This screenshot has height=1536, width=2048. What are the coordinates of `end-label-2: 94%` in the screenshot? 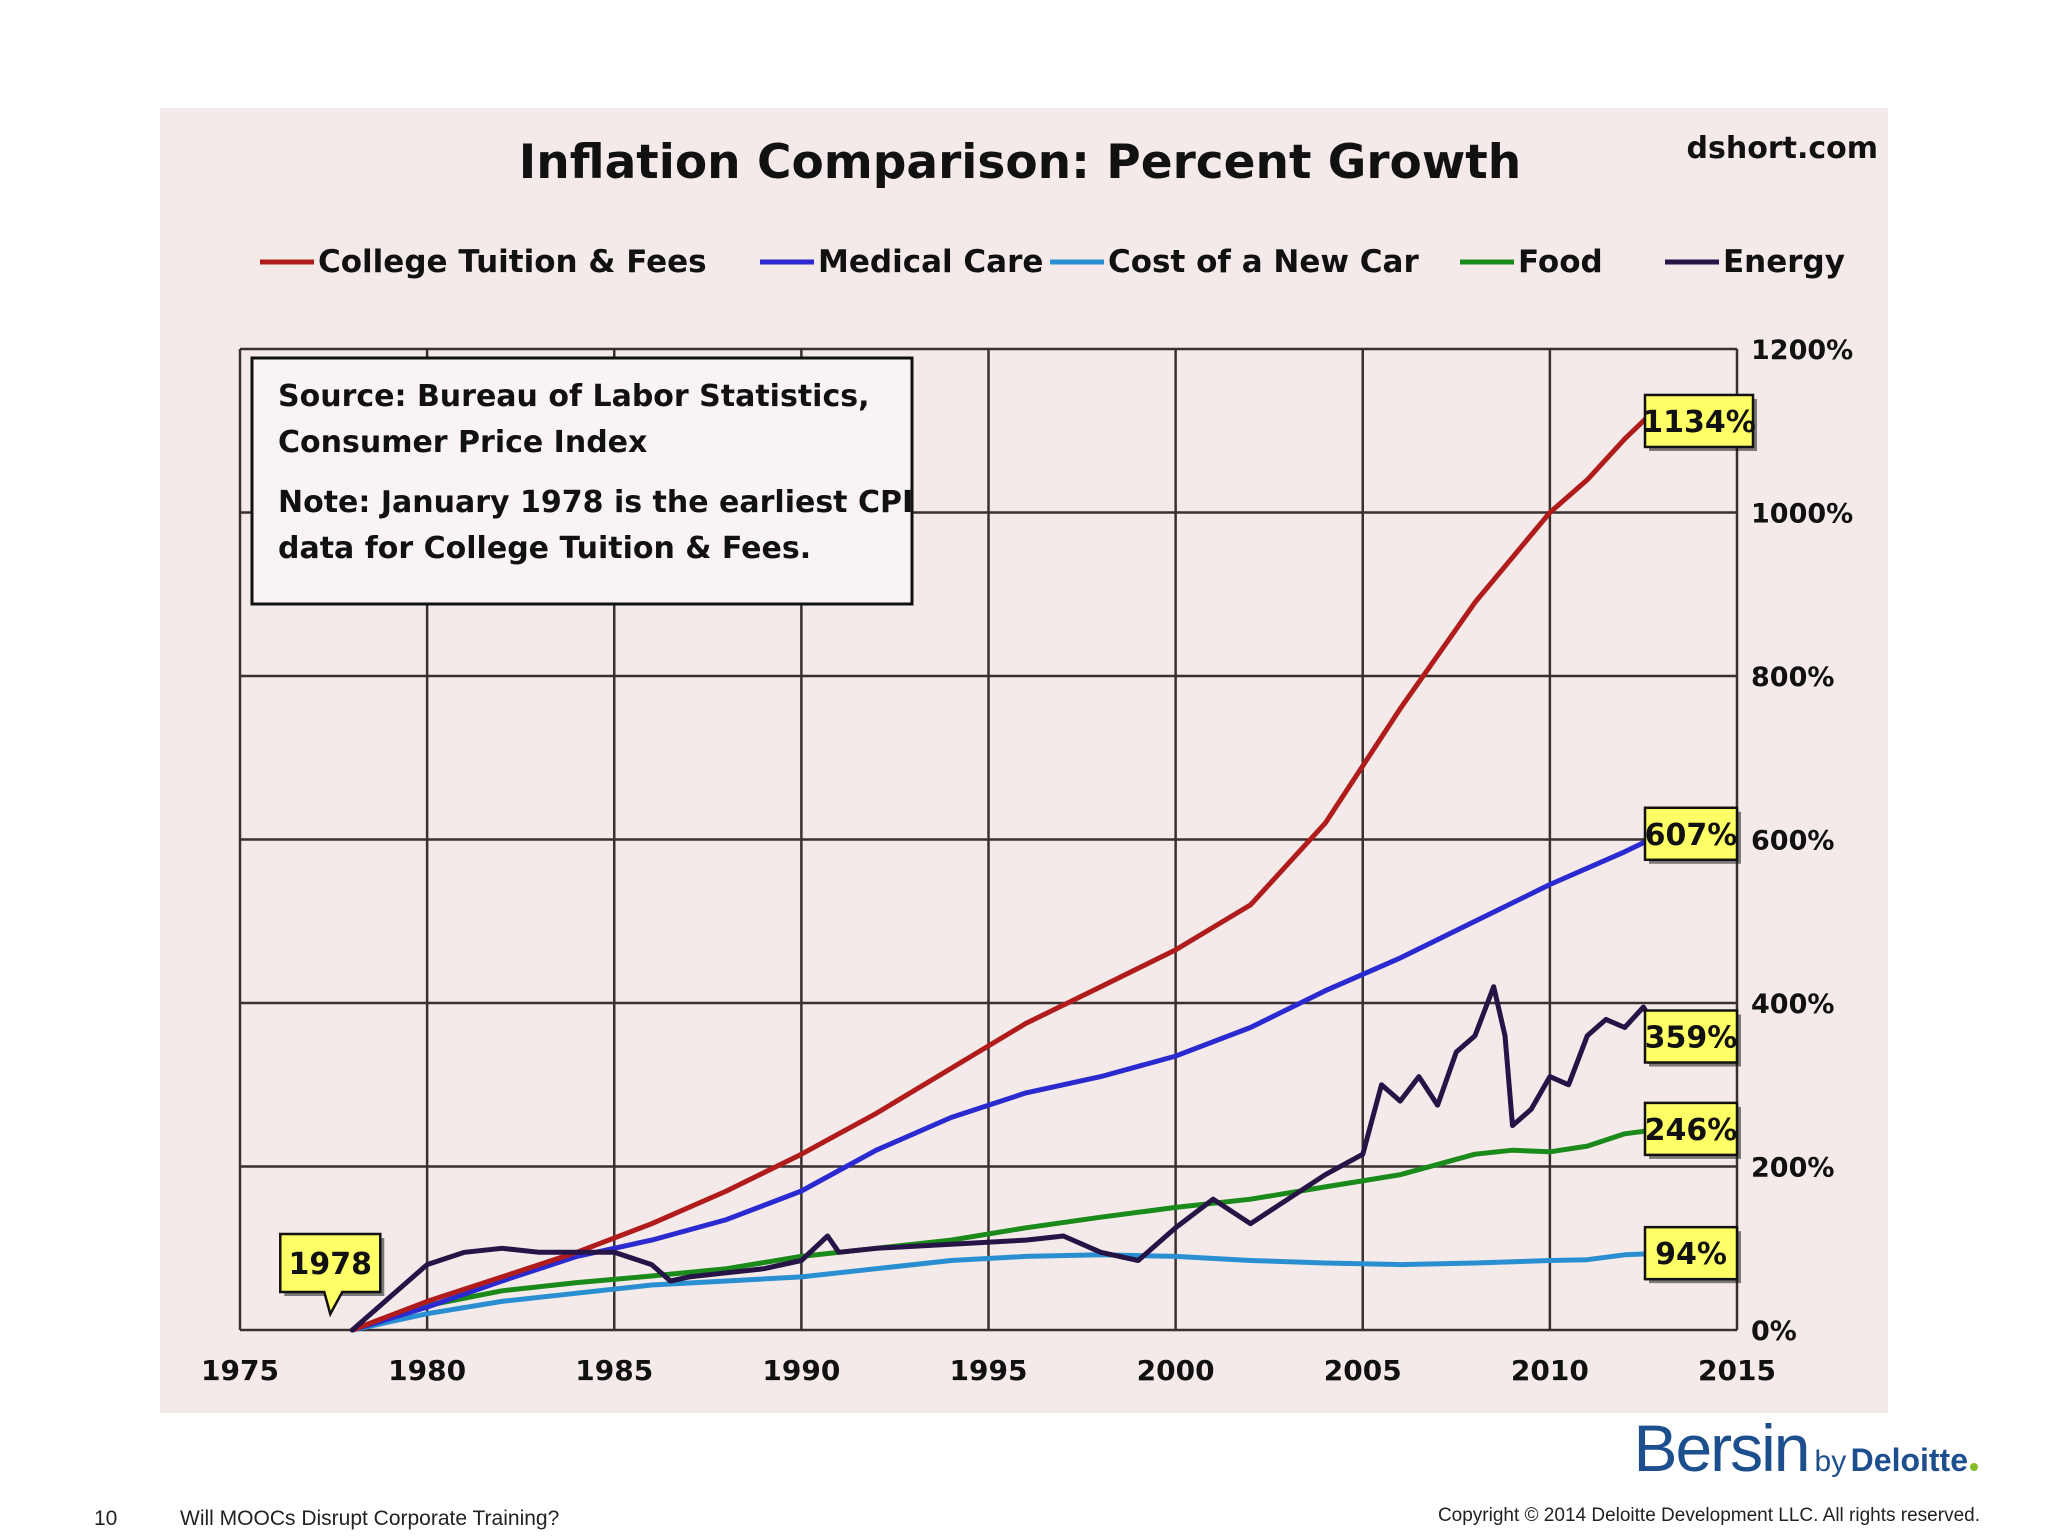 It's located at (1691, 1254).